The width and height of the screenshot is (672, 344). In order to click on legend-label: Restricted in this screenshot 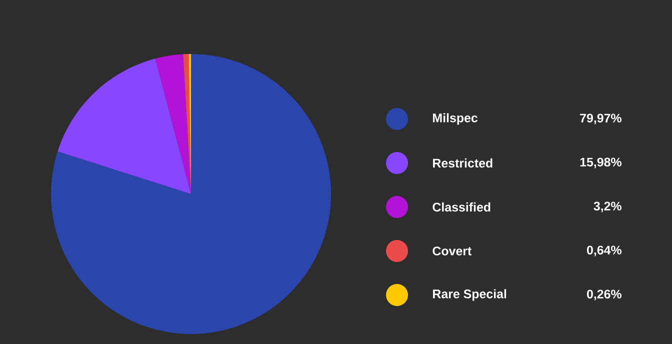, I will do `click(462, 163)`.